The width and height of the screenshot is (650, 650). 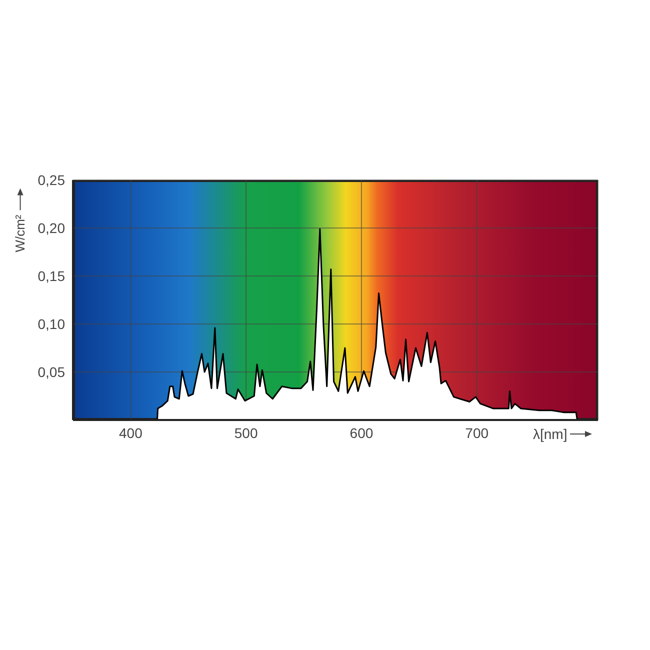 What do you see at coordinates (52, 180) in the screenshot?
I see `y-tick-label: 0,25` at bounding box center [52, 180].